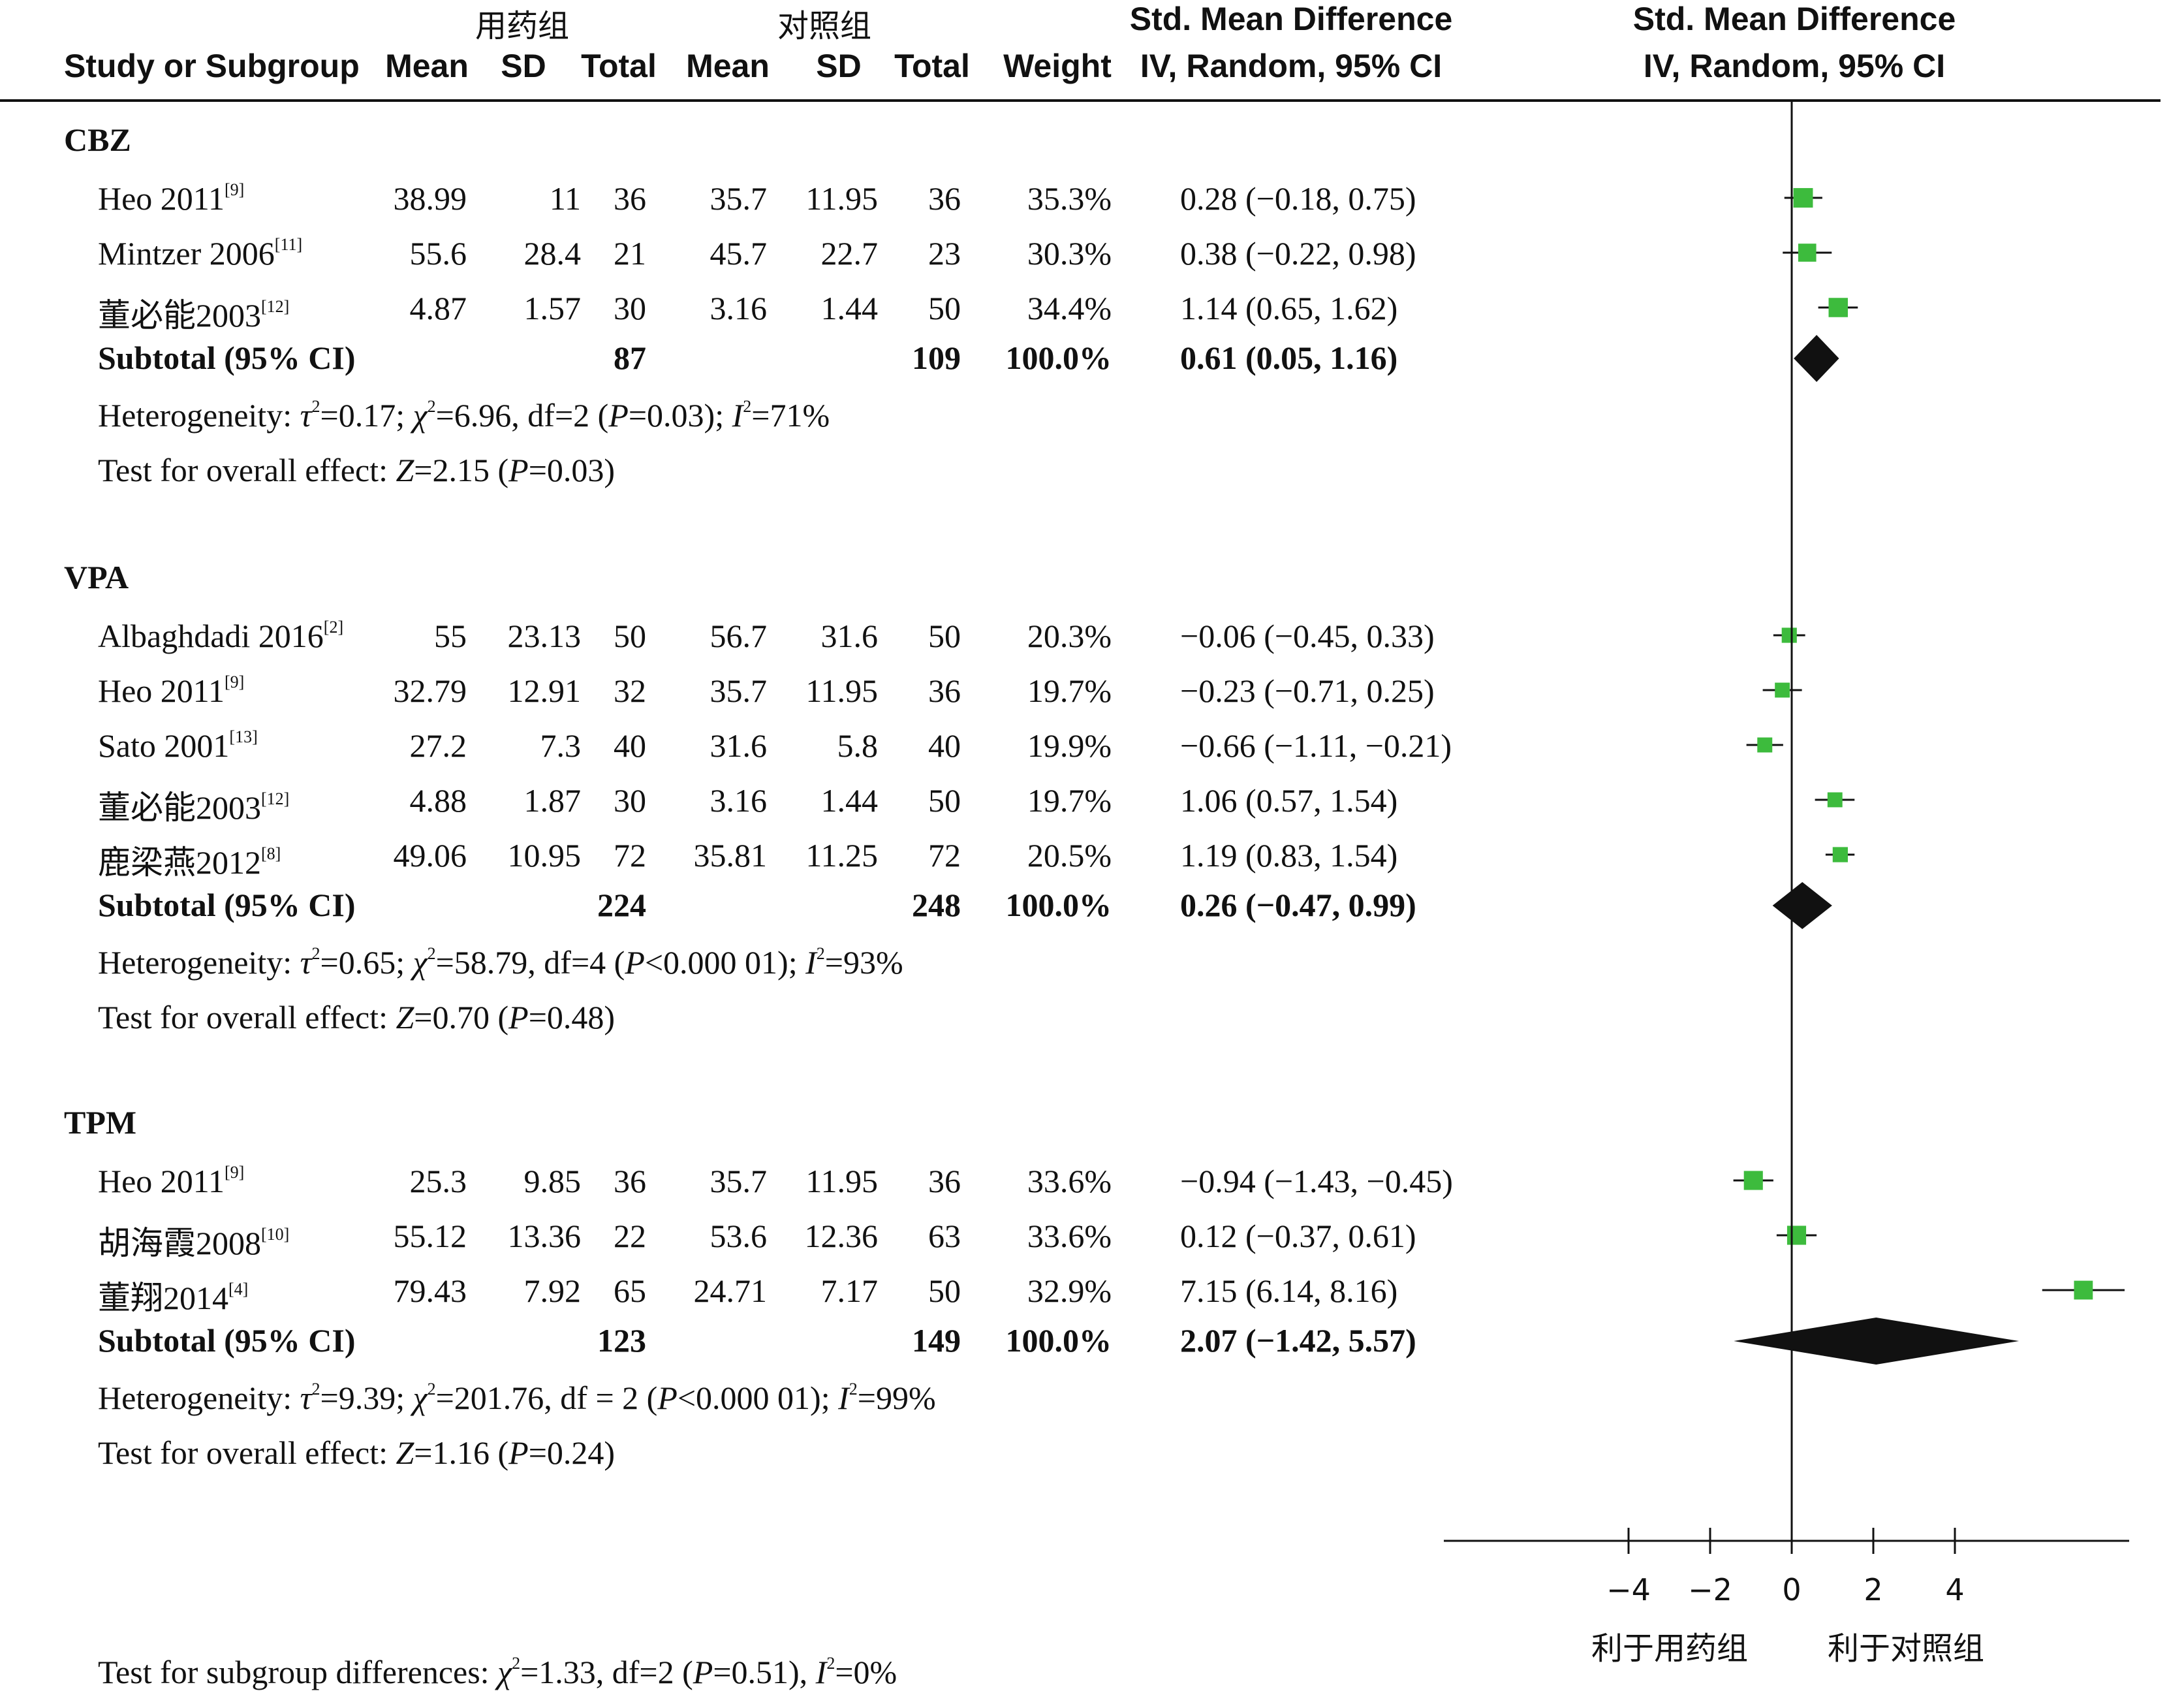 This screenshot has width=2184, height=1691. Describe the element at coordinates (276, 306) in the screenshot. I see `study-ref: [12]` at that location.